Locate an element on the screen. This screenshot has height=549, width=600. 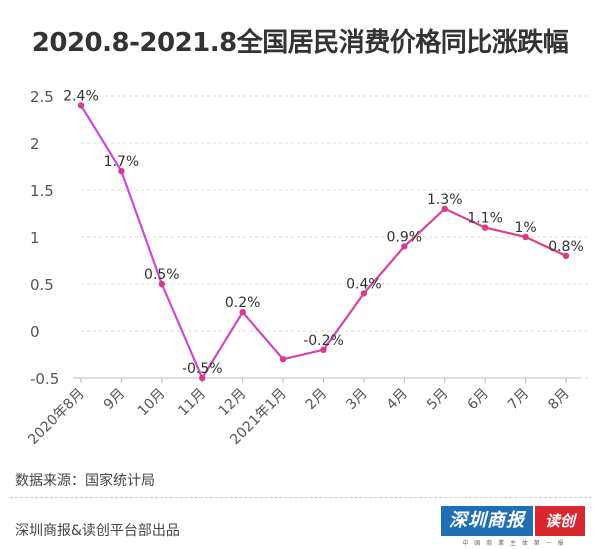
data-source-note: 数据来源：国家统计局 is located at coordinates (85, 481).